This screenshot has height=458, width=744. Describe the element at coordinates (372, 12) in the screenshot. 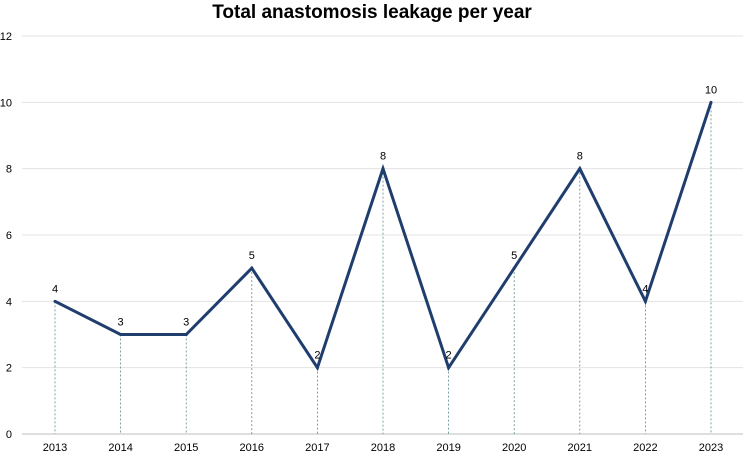

I see `chart-title: Total anastomosis leakage per year` at that location.